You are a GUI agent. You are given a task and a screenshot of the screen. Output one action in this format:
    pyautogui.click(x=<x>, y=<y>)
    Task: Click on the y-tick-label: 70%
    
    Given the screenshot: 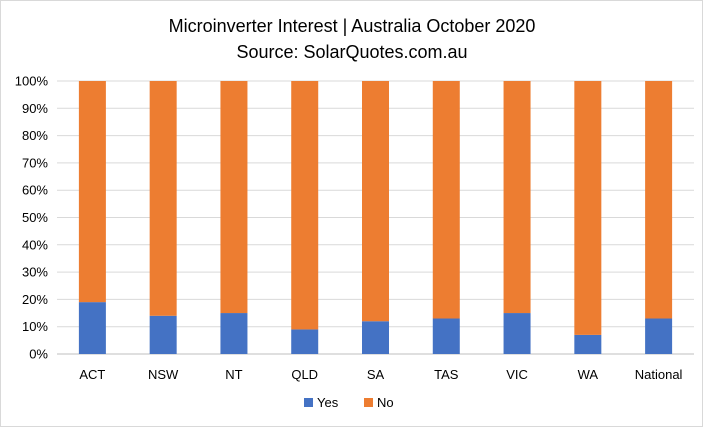 What is the action you would take?
    pyautogui.click(x=35, y=162)
    